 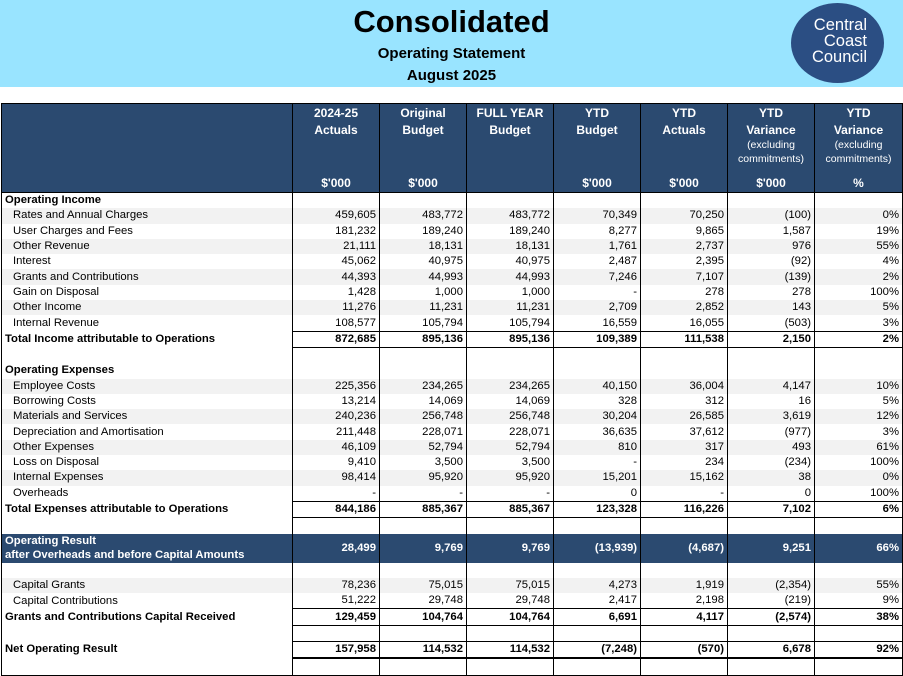 I want to click on column-header-line: YTD, so click(x=771, y=113).